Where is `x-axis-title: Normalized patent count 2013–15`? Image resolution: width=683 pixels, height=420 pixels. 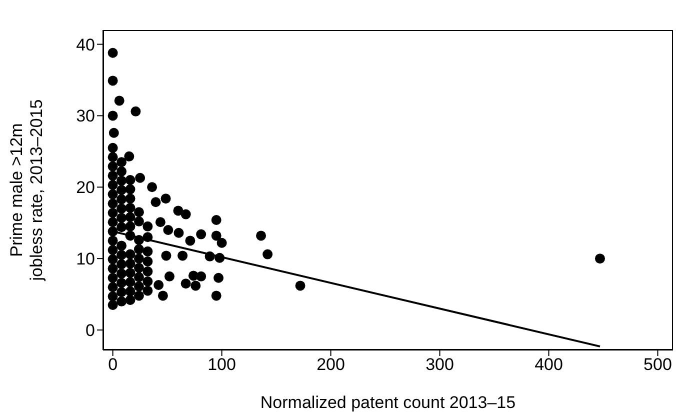
x-axis-title: Normalized patent count 2013–15 is located at coordinates (388, 402).